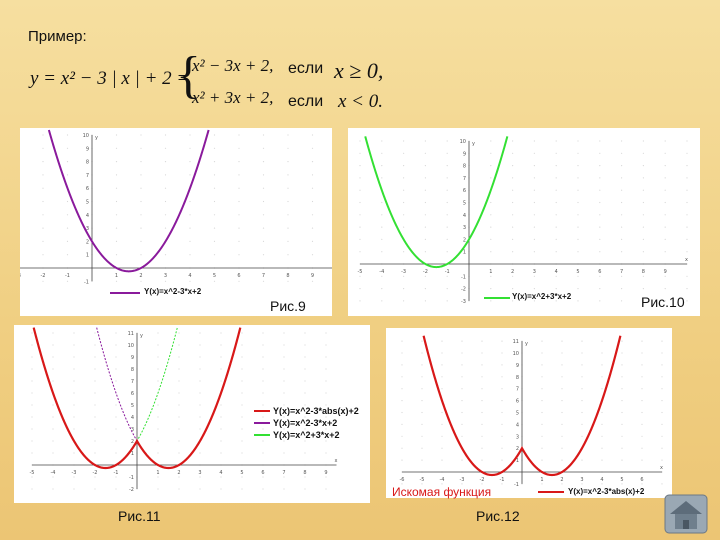 The height and width of the screenshot is (540, 720). Describe the element at coordinates (556, 272) in the screenshot. I see `x-tick-label: 4` at that location.